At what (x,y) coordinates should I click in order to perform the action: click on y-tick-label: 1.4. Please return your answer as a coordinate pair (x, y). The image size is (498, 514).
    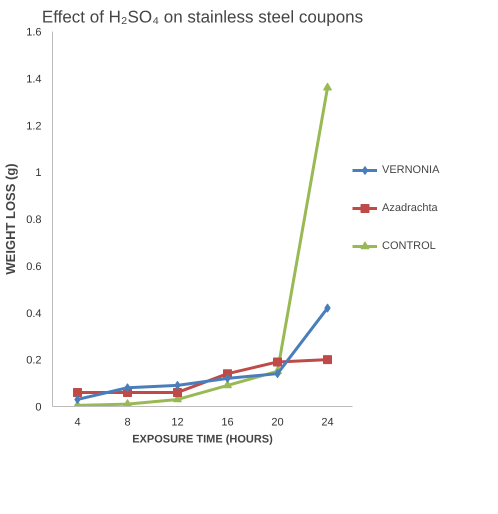
    Looking at the image, I should click on (34, 79).